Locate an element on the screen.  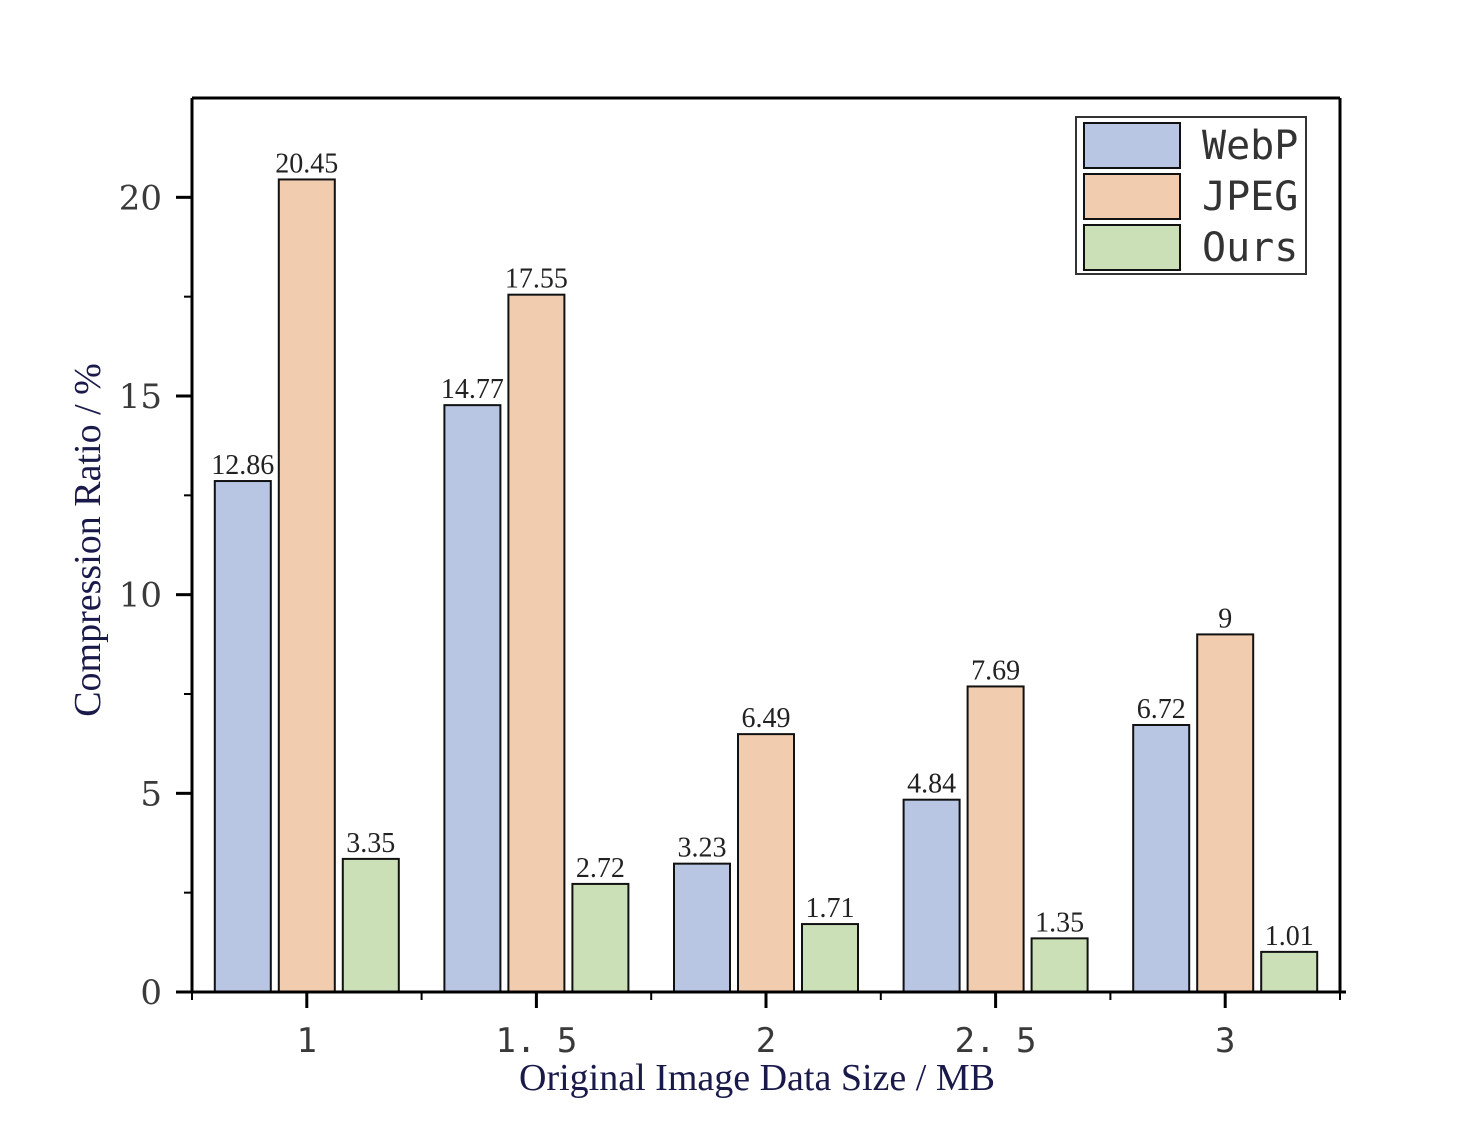
legend-label-jpeg: JPEG is located at coordinates (1250, 197).